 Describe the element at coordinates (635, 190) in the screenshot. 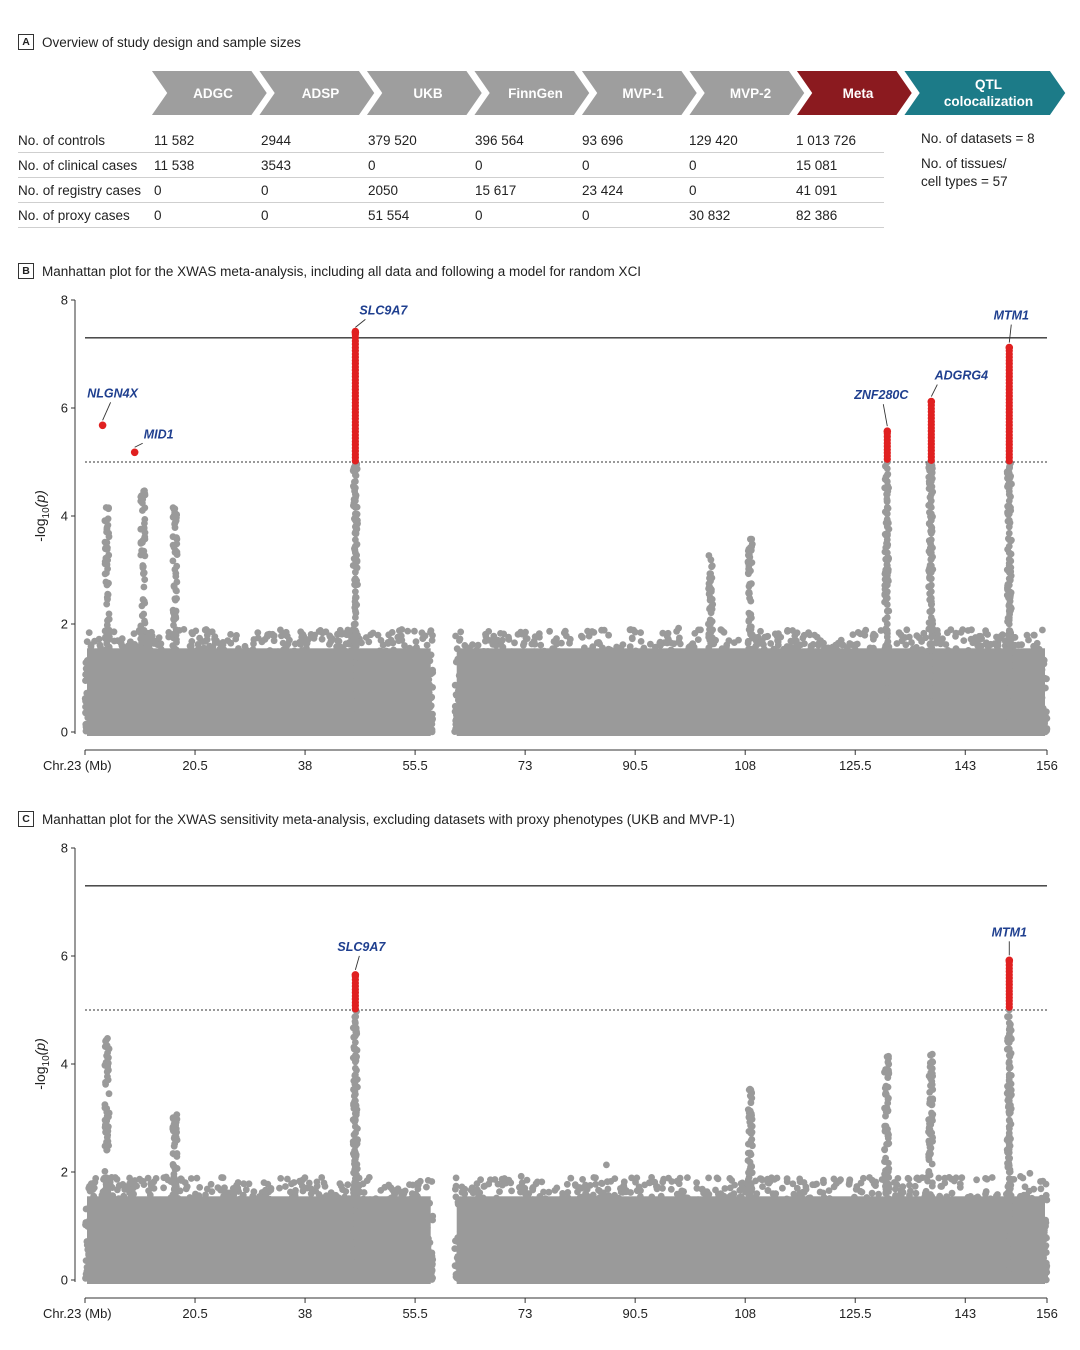

I see `table-cell: 23 424` at that location.